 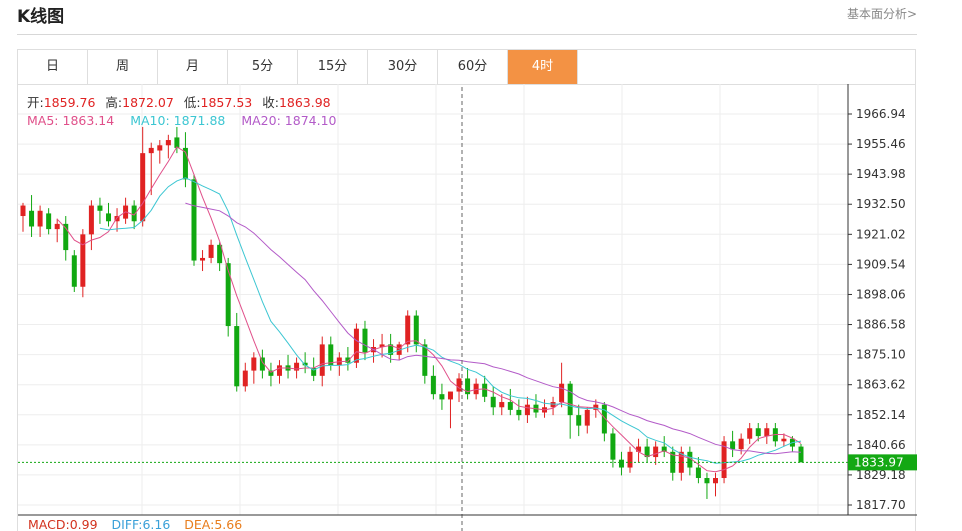 I want to click on y-tick-label: 1966.94, so click(x=881, y=114).